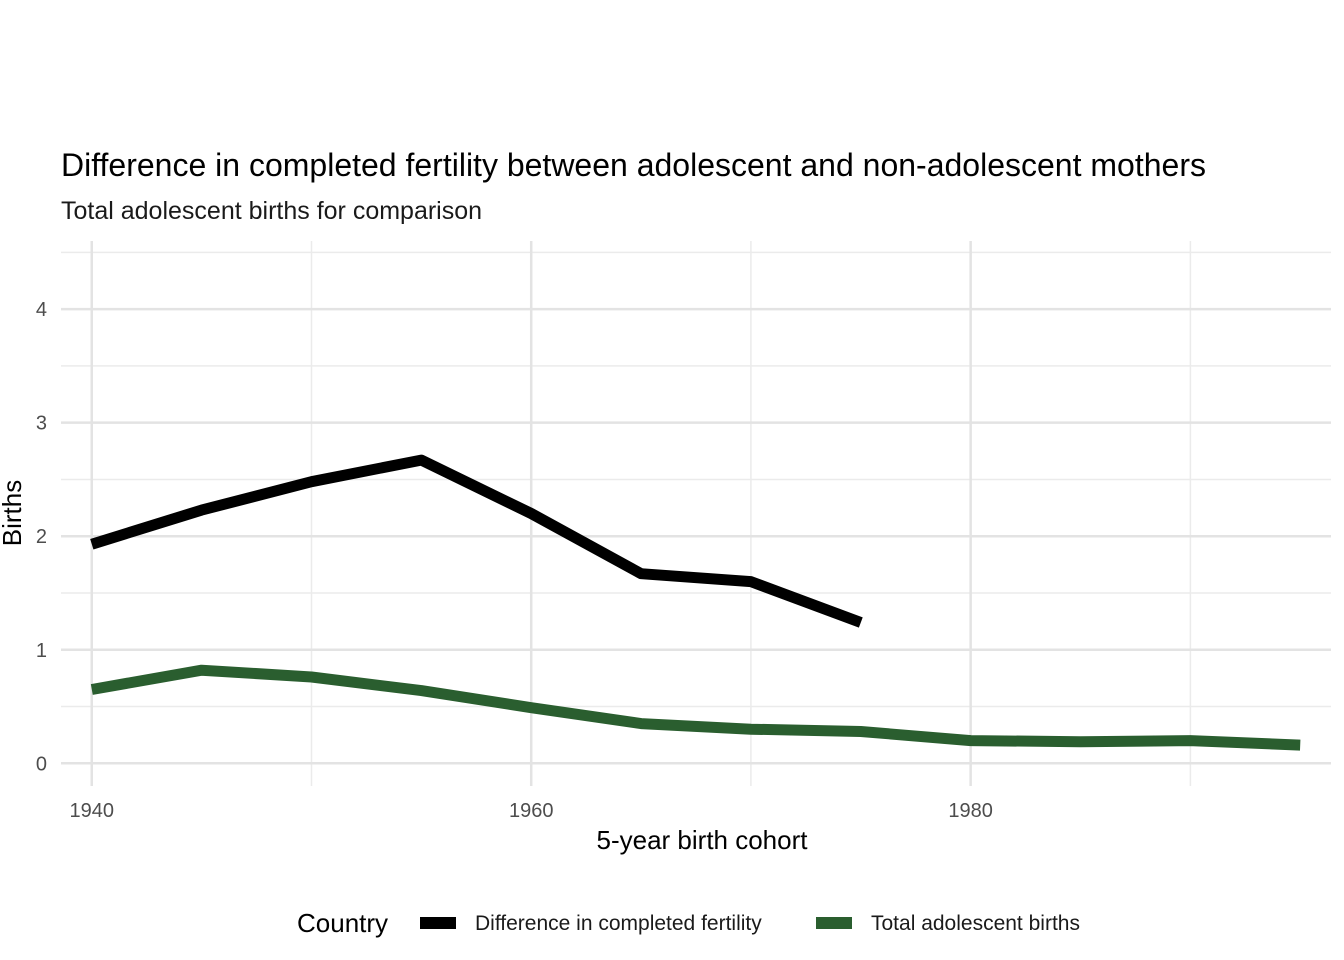 Image resolution: width=1344 pixels, height=960 pixels. What do you see at coordinates (531, 811) in the screenshot?
I see `x-tick-label: 1960` at bounding box center [531, 811].